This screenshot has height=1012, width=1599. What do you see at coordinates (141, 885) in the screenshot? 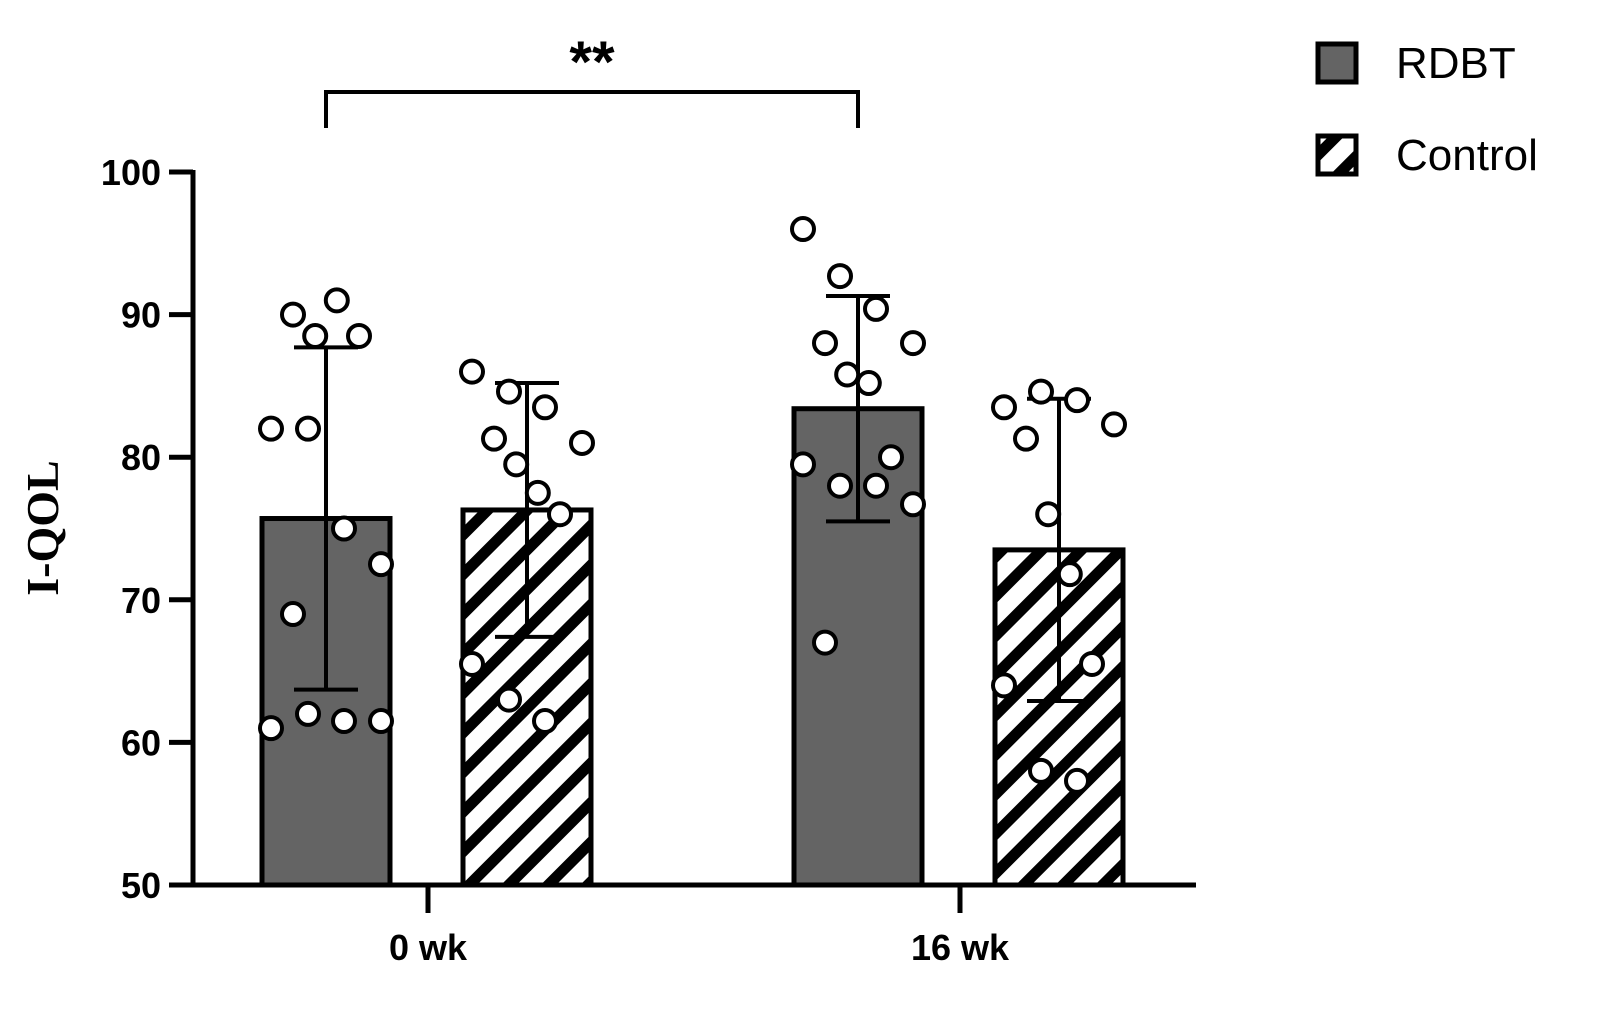
I see `y-tick-label: 50` at bounding box center [141, 885].